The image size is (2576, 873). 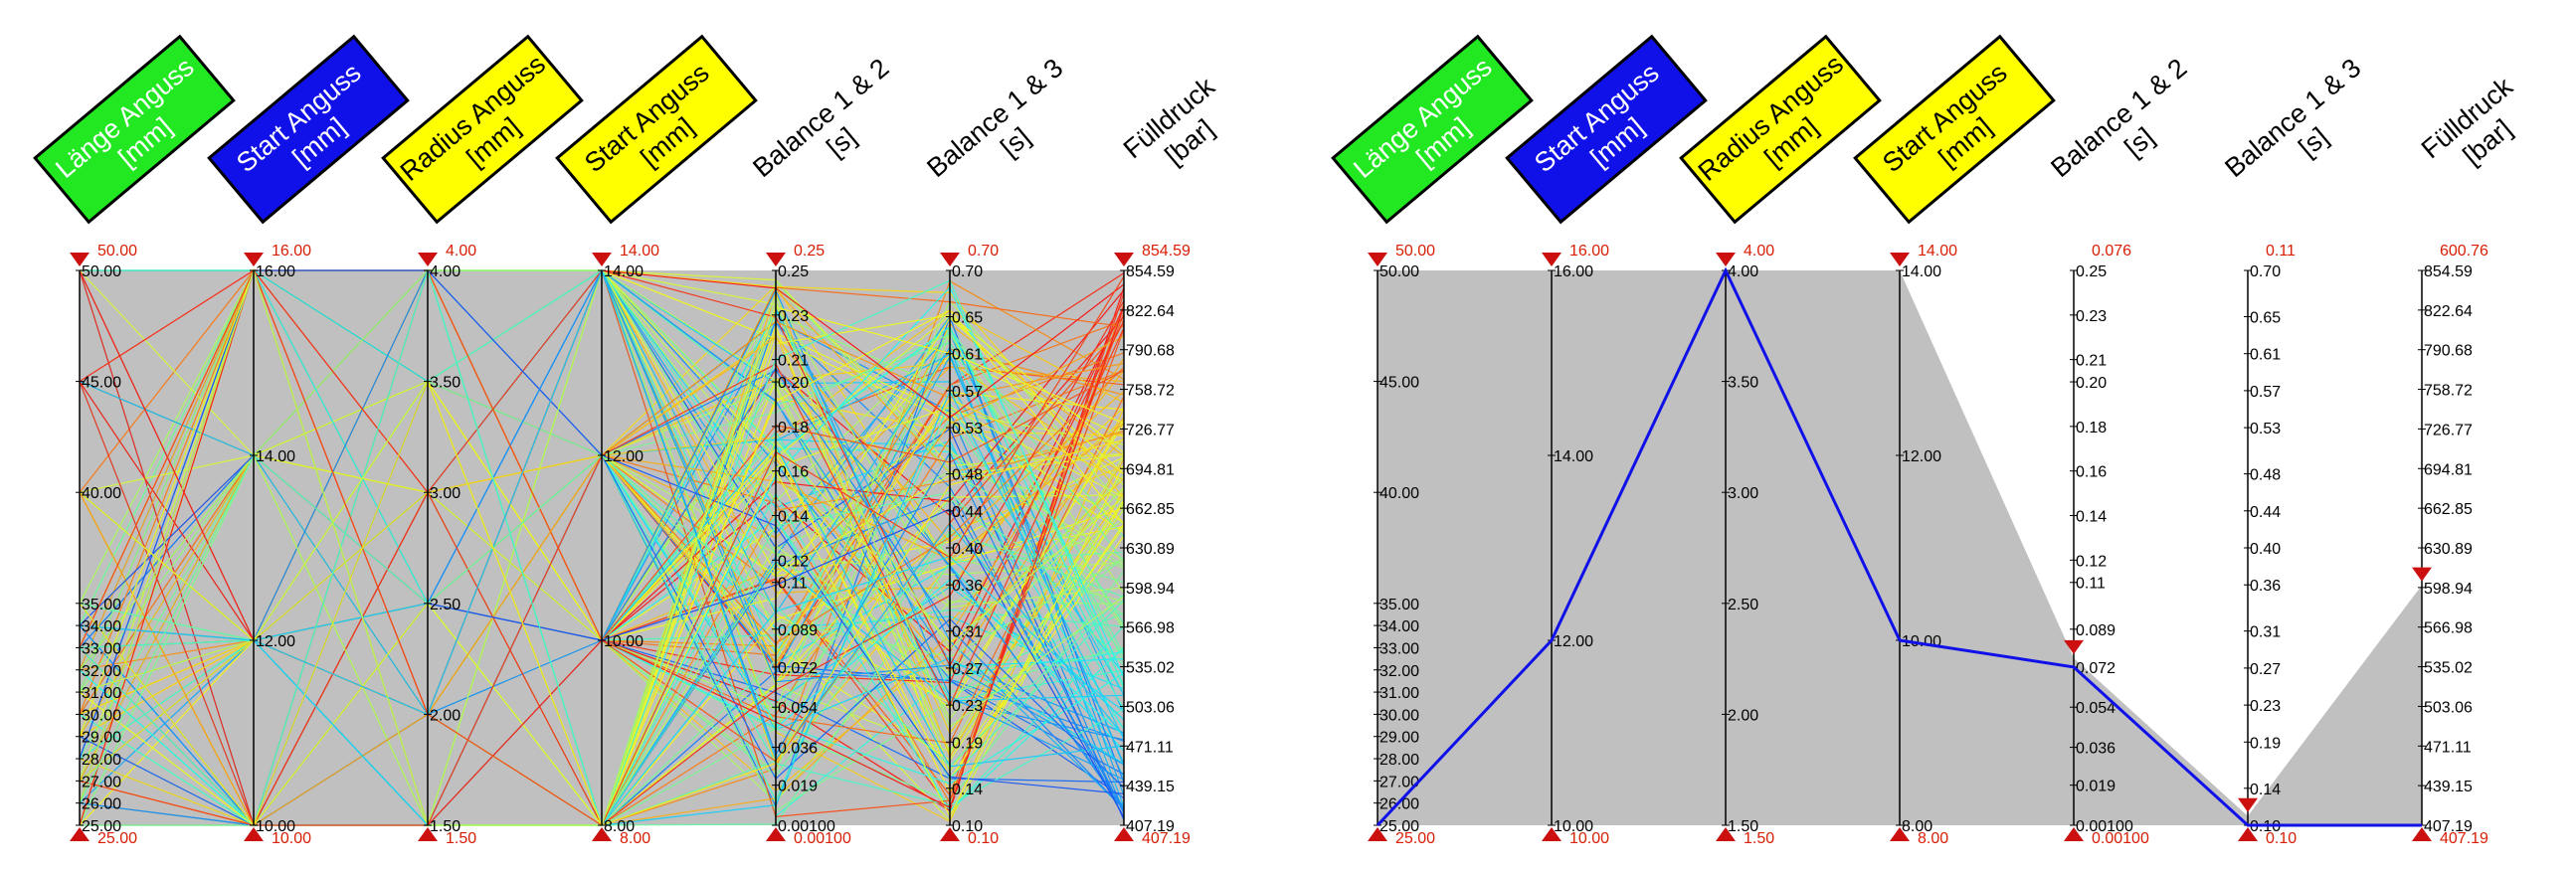 What do you see at coordinates (809, 251) in the screenshot?
I see `upper-range-label: 0.25` at bounding box center [809, 251].